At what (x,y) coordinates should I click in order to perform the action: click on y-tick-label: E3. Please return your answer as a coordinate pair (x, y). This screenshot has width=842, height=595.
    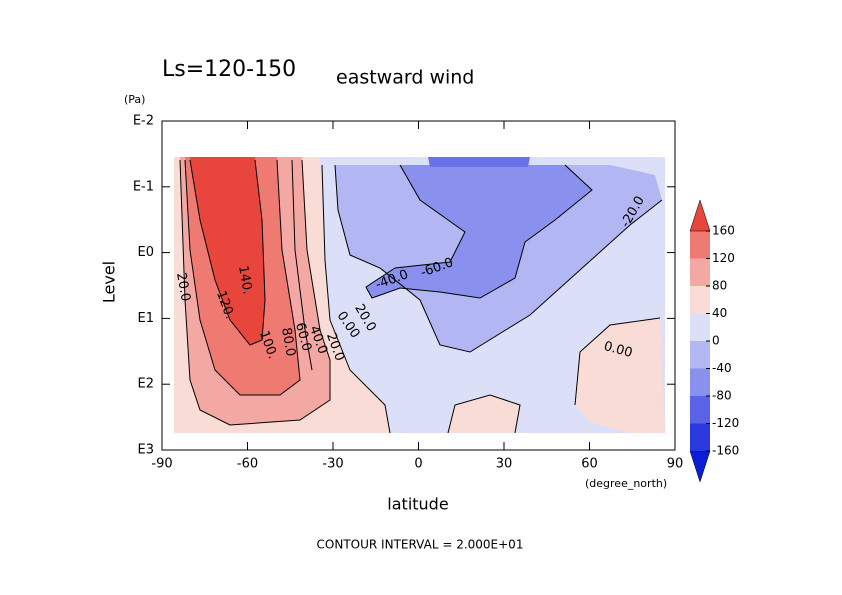
    Looking at the image, I should click on (146, 450).